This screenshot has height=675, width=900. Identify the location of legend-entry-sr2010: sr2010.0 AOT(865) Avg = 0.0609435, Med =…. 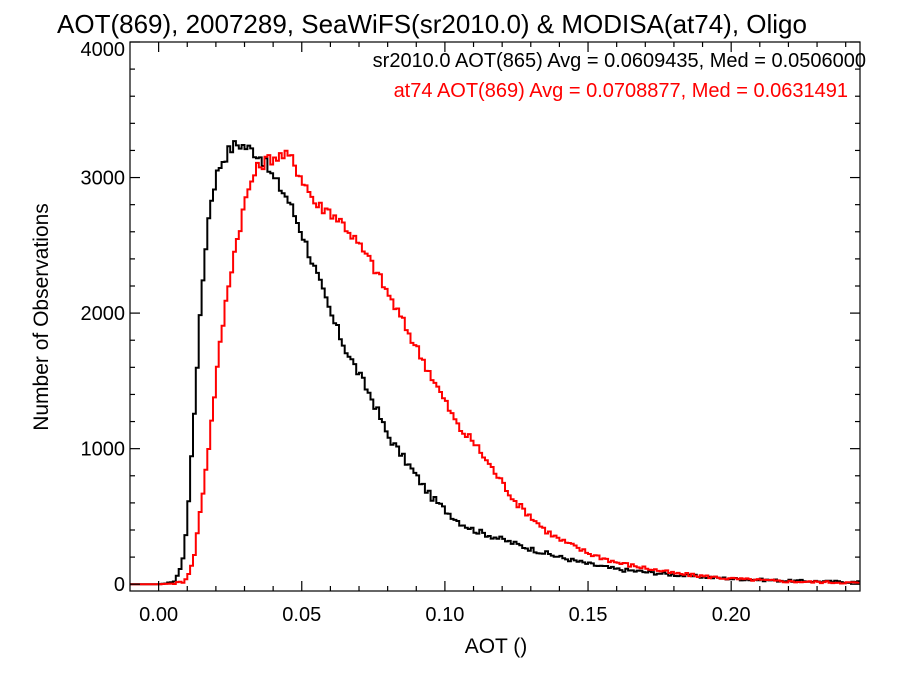
(619, 61).